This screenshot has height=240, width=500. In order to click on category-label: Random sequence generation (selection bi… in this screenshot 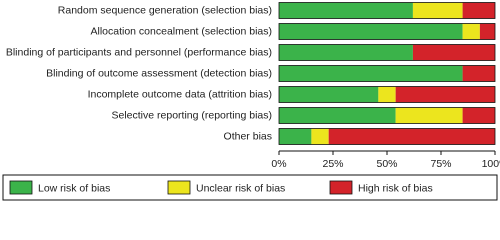, I will do `click(165, 10)`.